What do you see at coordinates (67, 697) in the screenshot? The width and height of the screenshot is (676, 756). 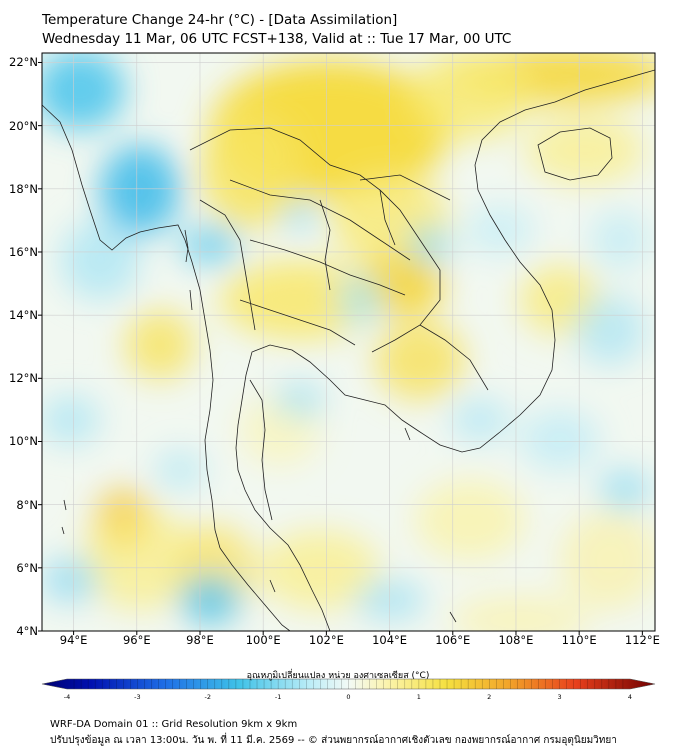 I see `colorbar-tick-label: -4` at bounding box center [67, 697].